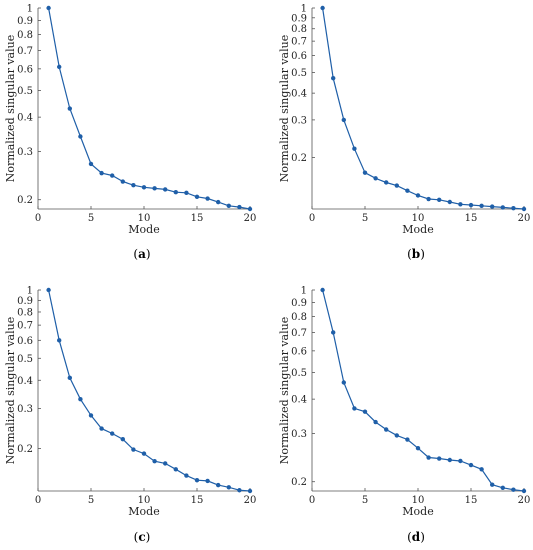  I want to click on panel-caption: (a), so click(141, 254).